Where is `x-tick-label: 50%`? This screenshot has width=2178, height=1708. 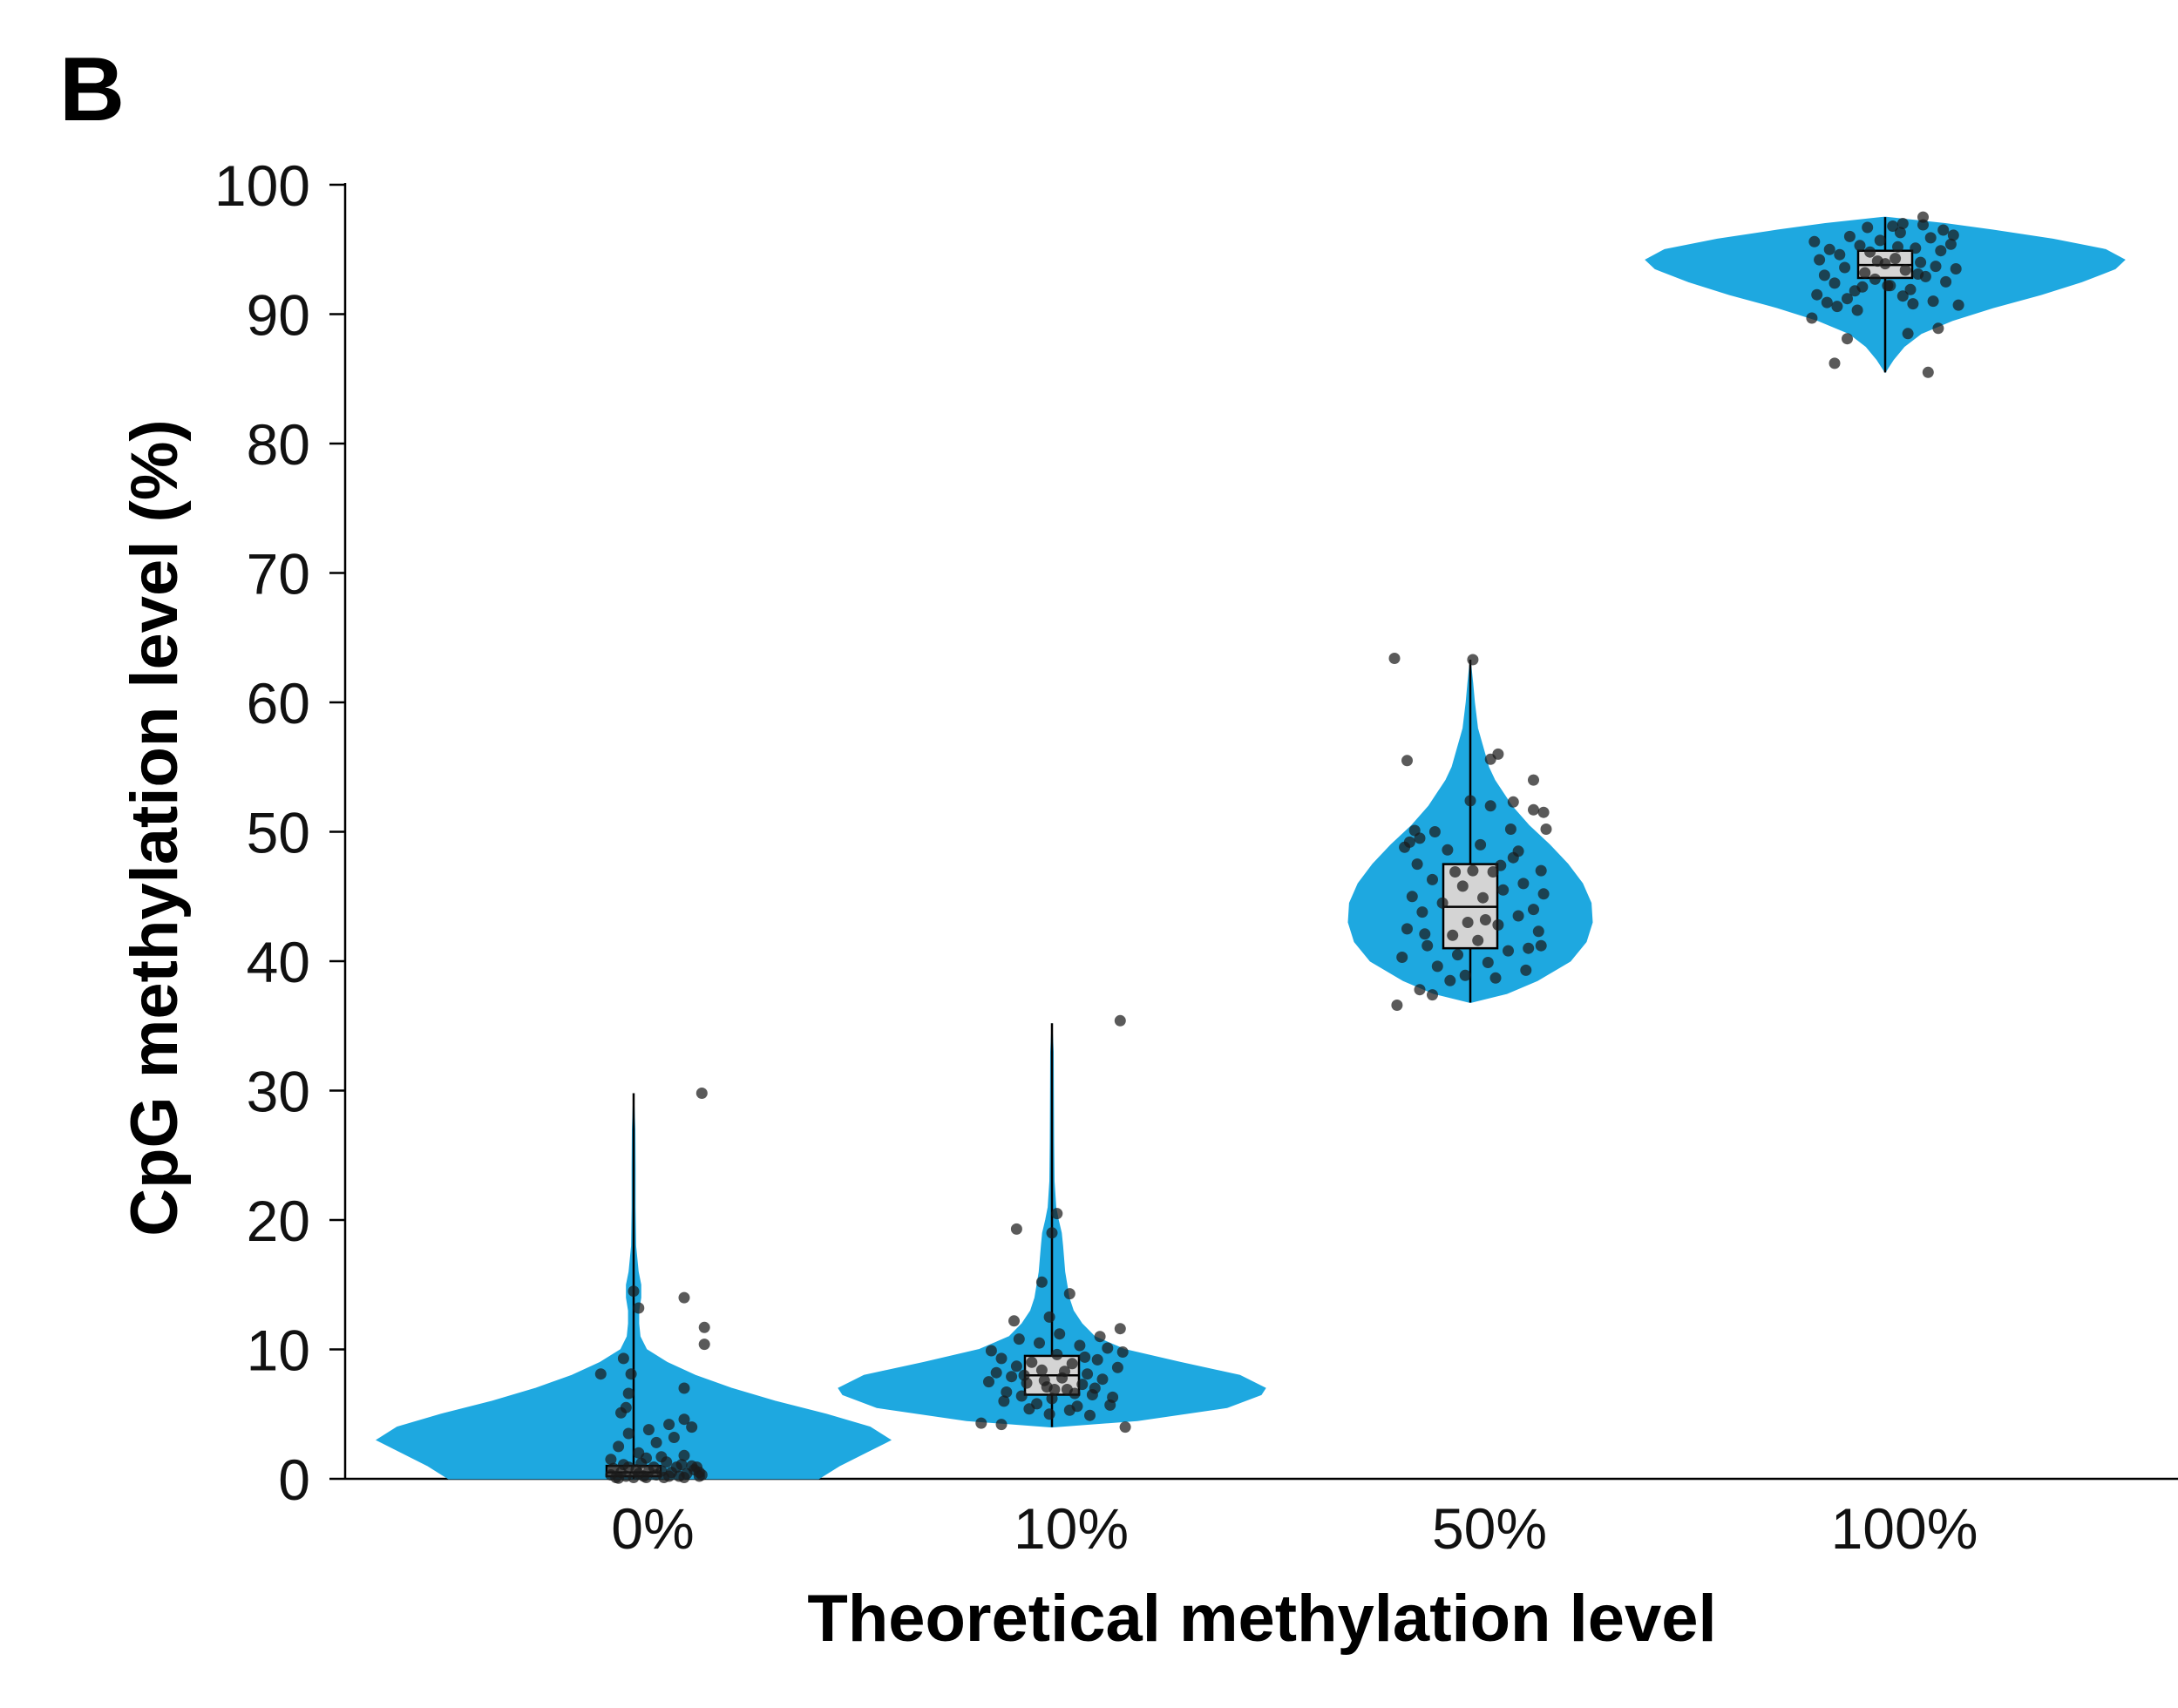
x-tick-label: 50% is located at coordinates (1489, 1528).